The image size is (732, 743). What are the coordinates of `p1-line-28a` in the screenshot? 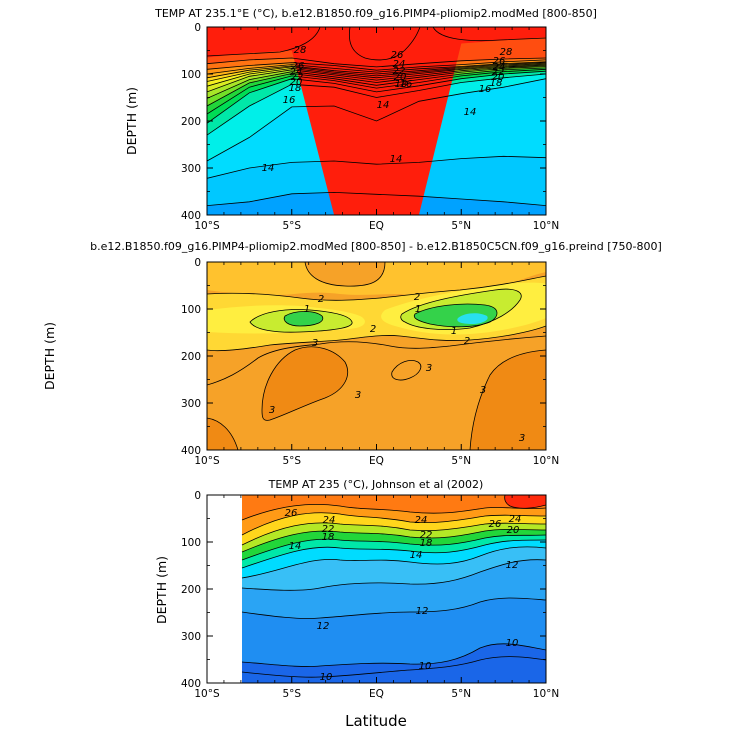 It's located at (489, 34).